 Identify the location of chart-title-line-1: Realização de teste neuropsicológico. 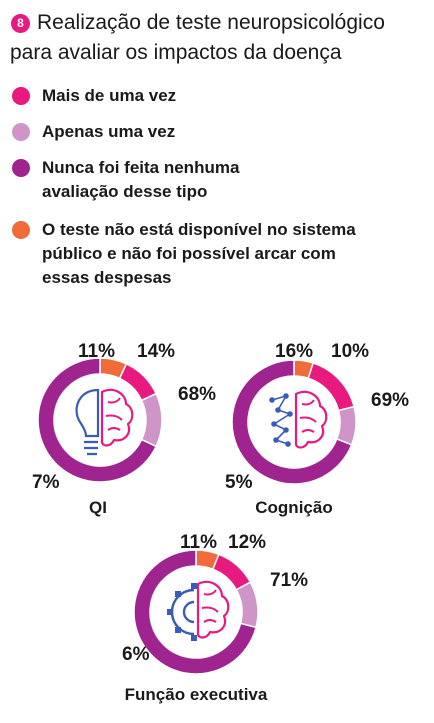
(211, 22).